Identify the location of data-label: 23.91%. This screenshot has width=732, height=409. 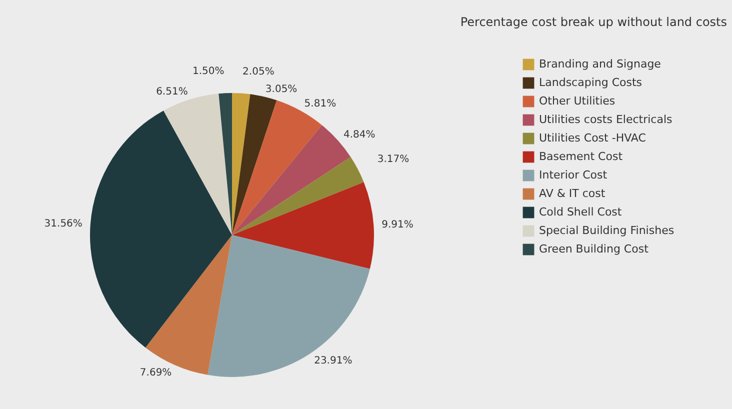
(333, 361).